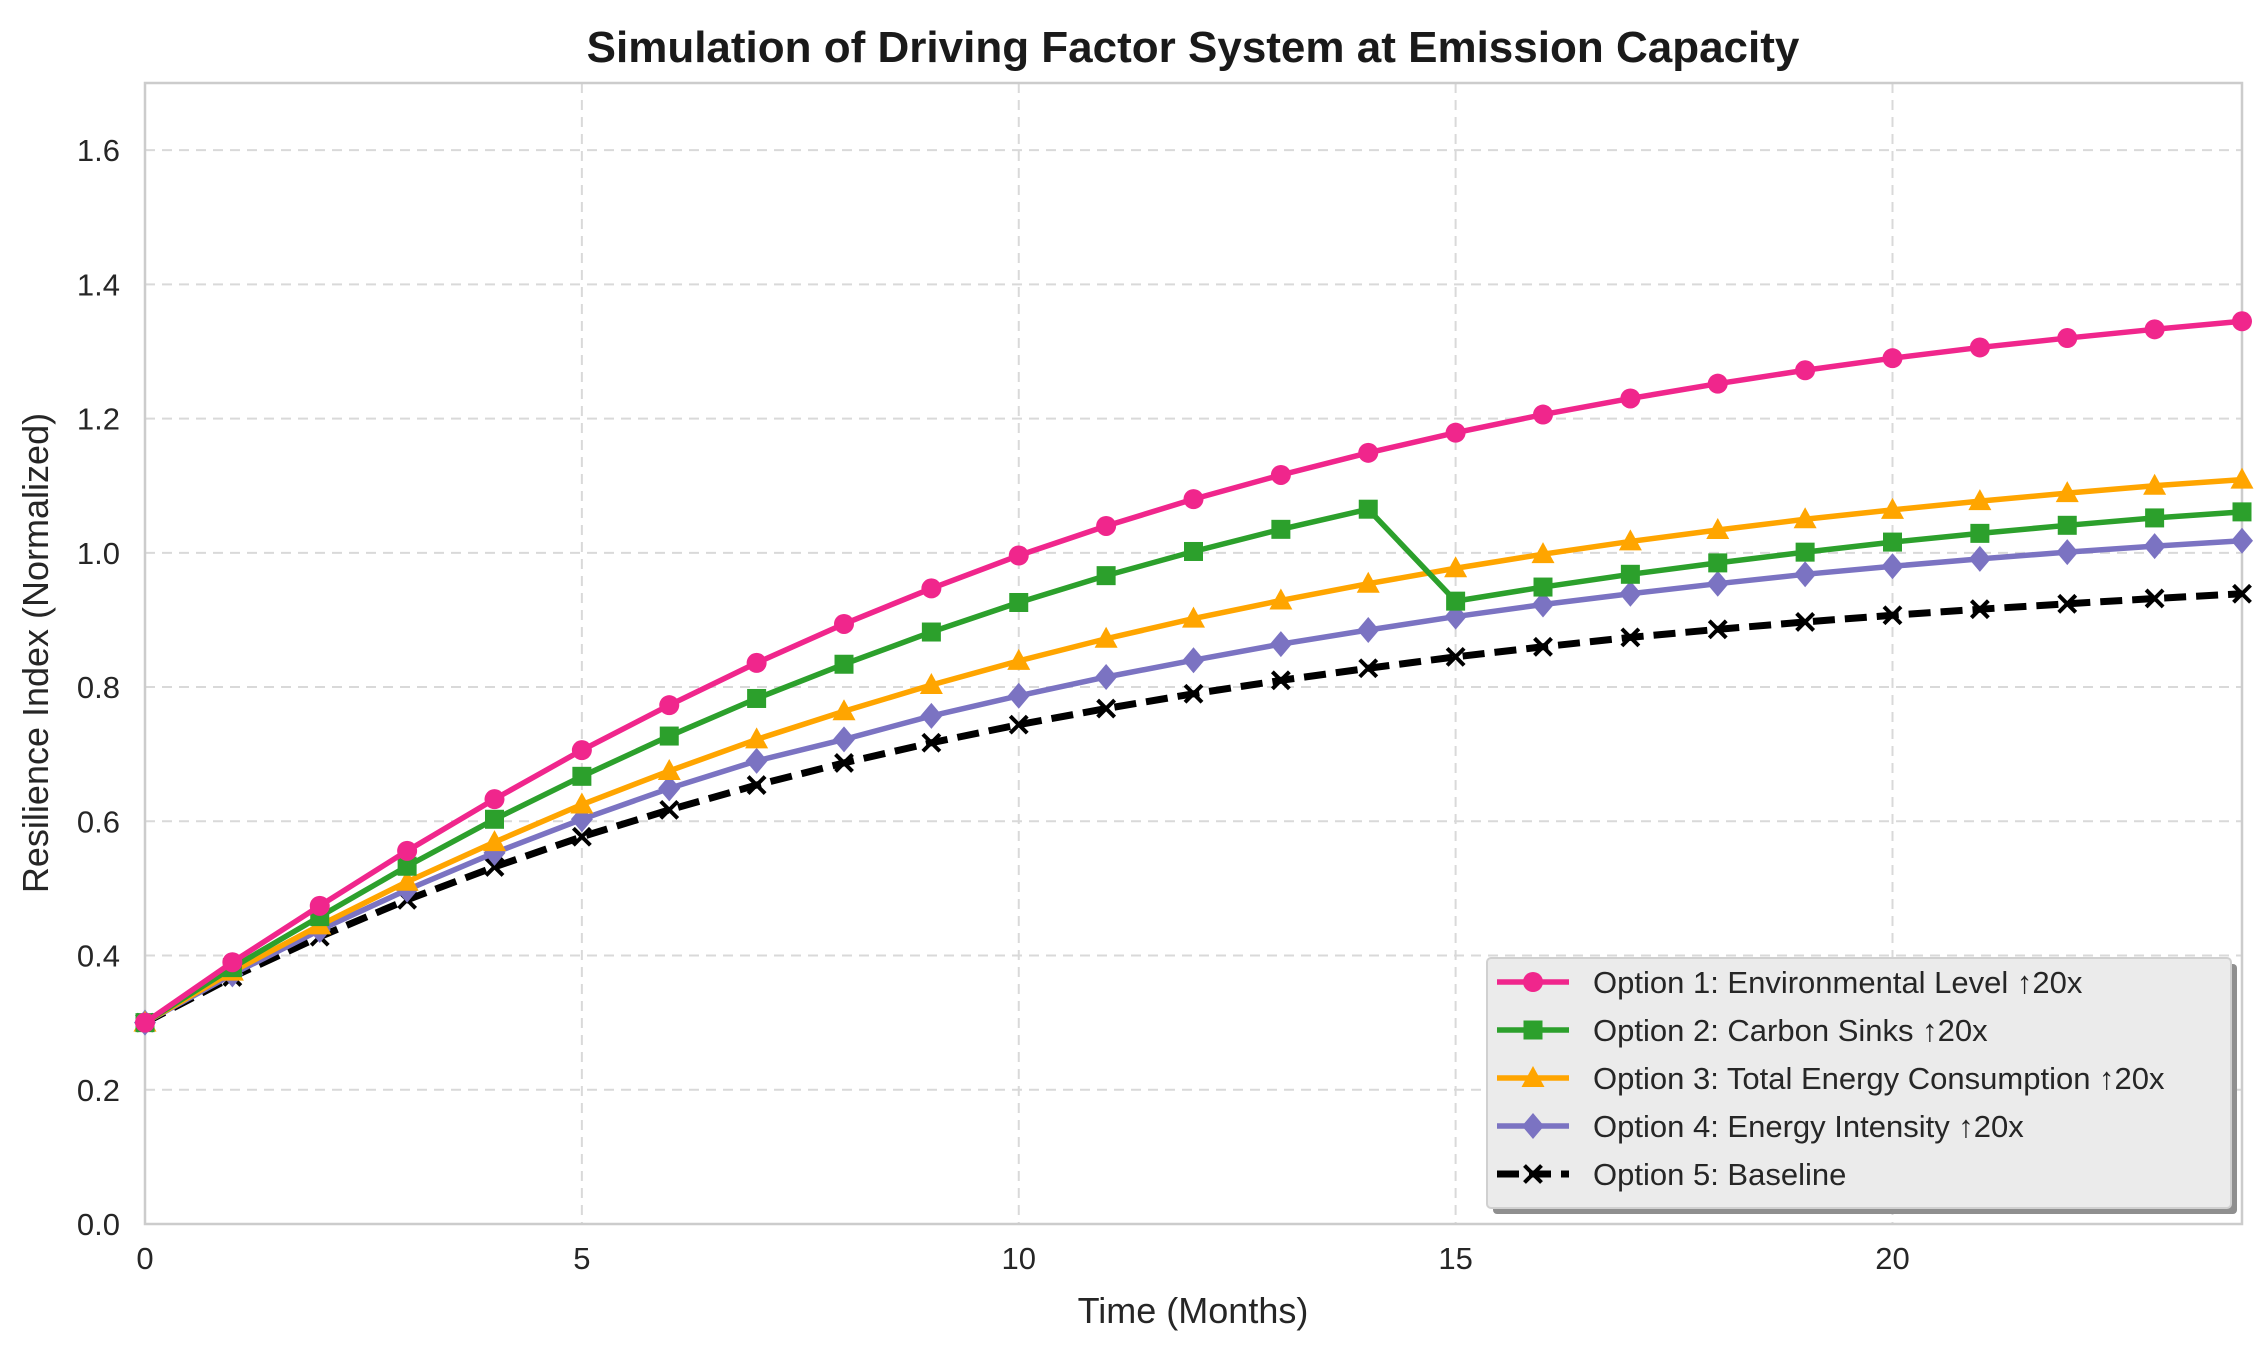 The width and height of the screenshot is (2267, 1353). What do you see at coordinates (98, 687) in the screenshot?
I see `y-tick-label: 0.8` at bounding box center [98, 687].